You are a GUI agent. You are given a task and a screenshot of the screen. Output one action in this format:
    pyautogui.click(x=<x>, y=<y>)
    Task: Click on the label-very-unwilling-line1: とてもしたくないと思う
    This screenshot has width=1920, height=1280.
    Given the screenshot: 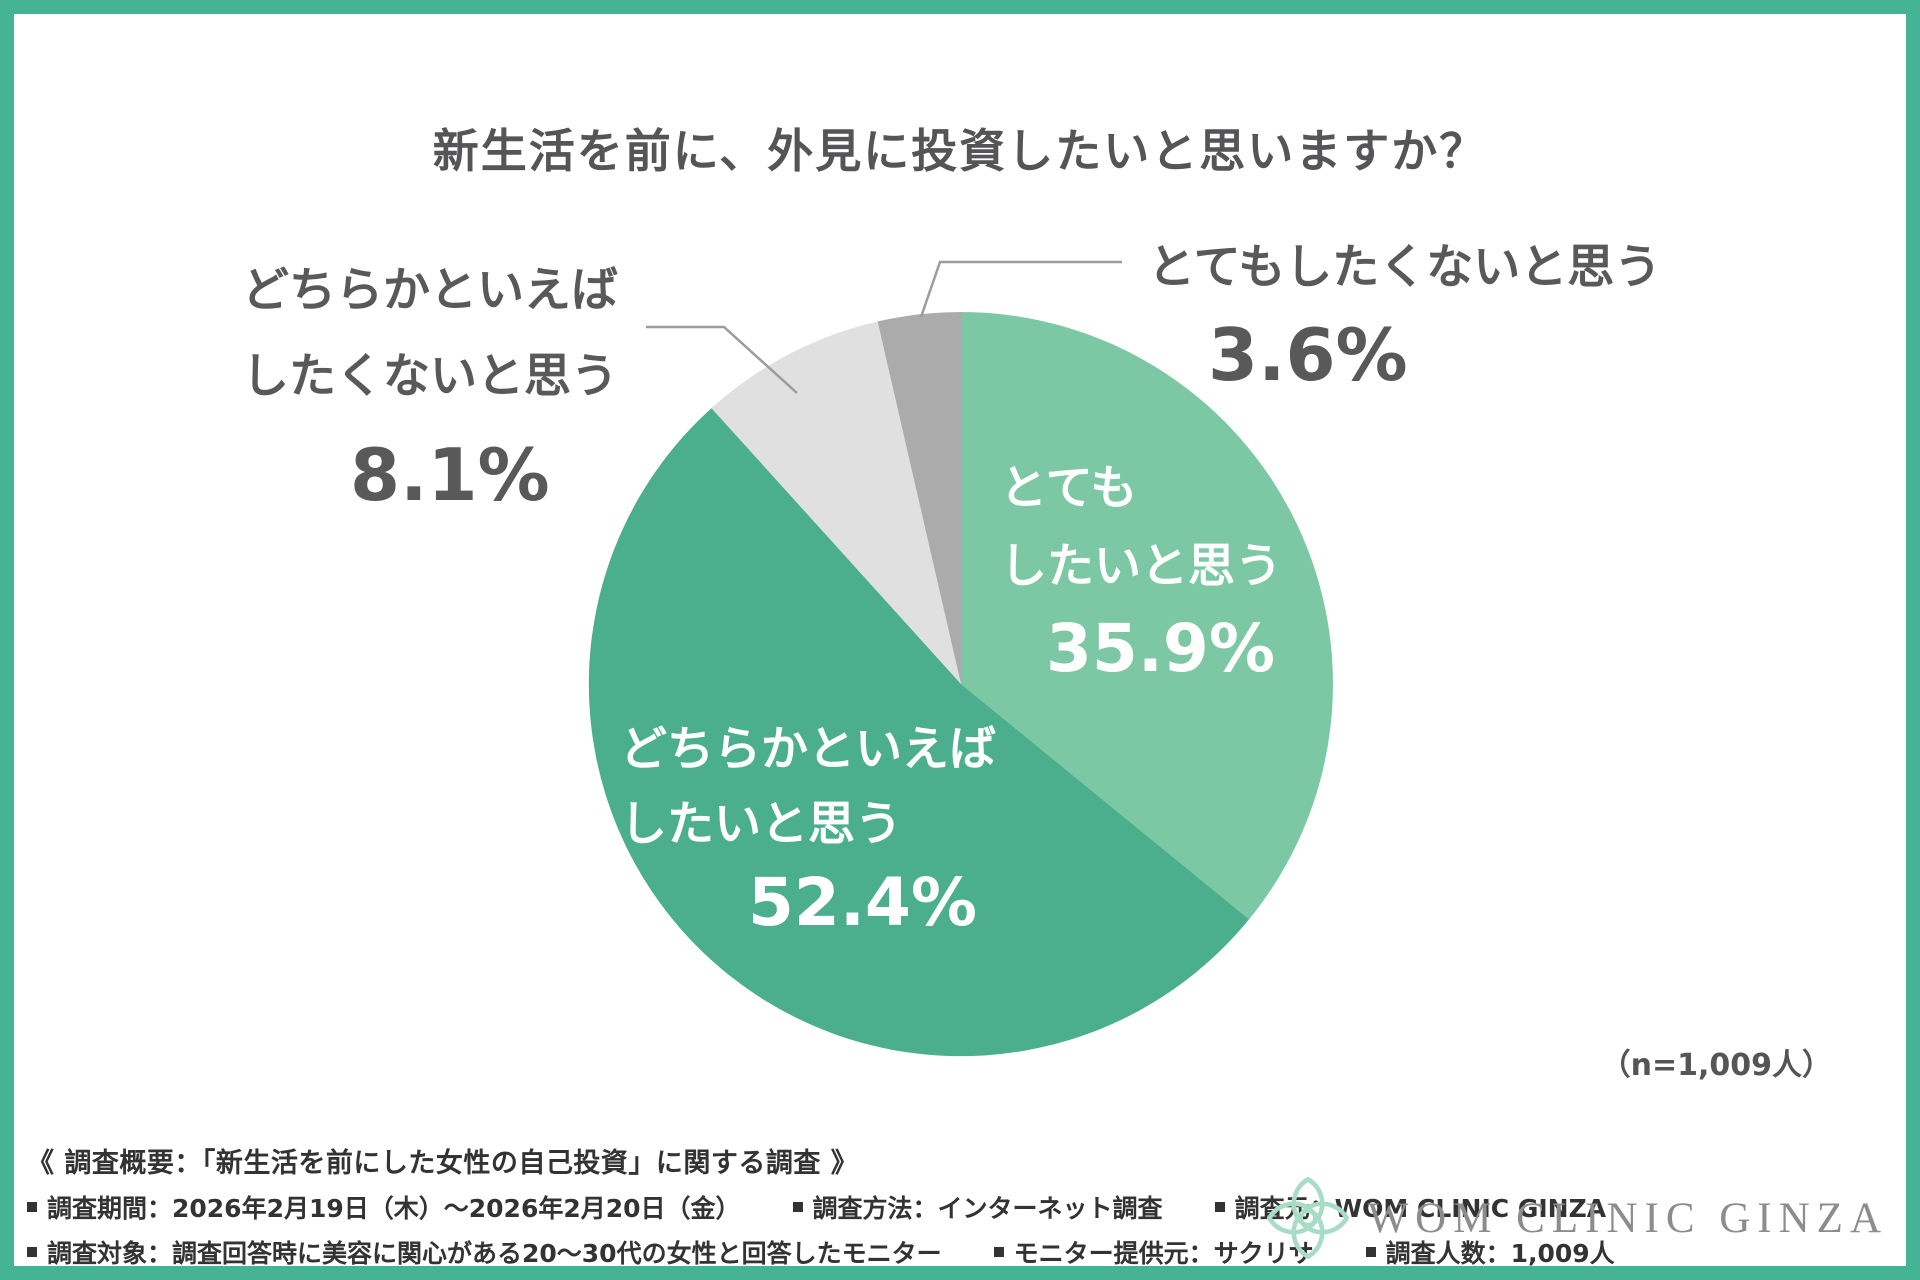 What is the action you would take?
    pyautogui.click(x=1405, y=267)
    